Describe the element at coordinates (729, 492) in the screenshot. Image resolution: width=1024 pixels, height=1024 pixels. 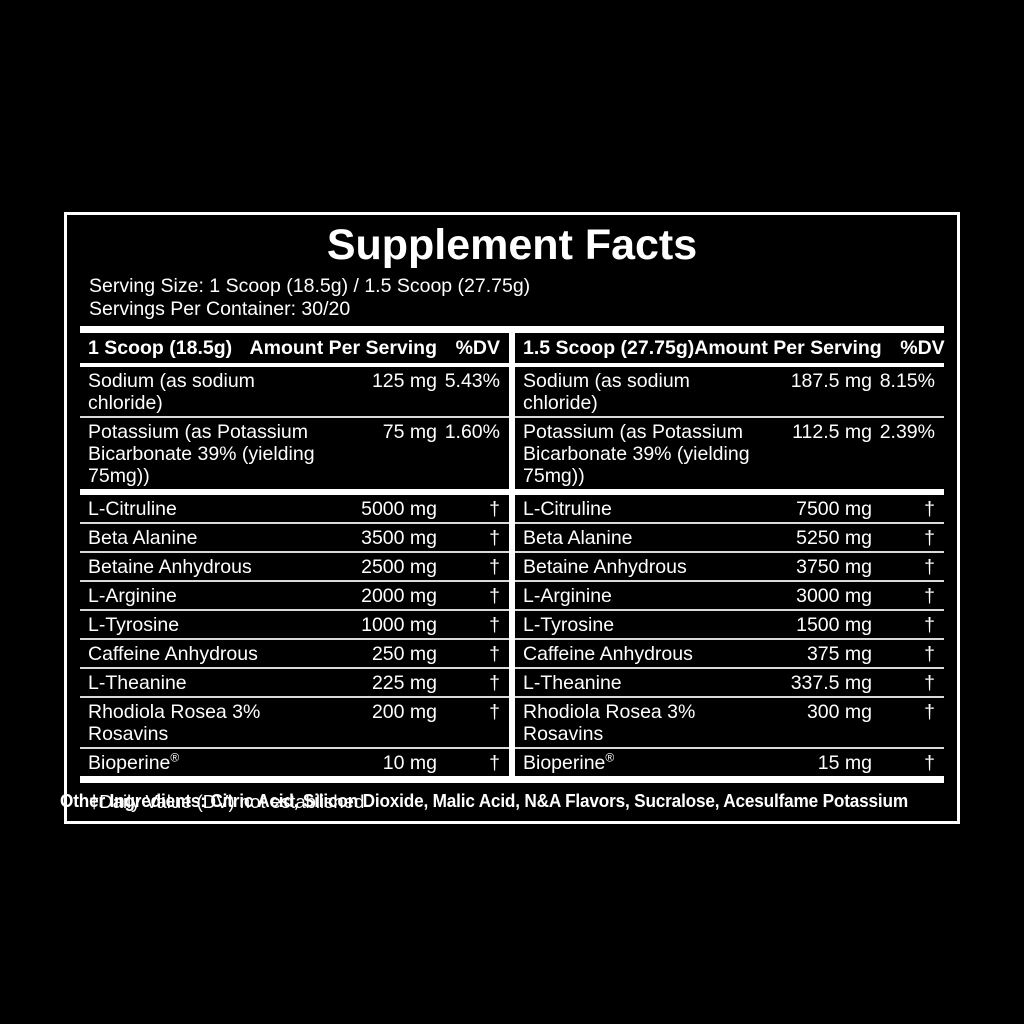
I see `section-rule` at that location.